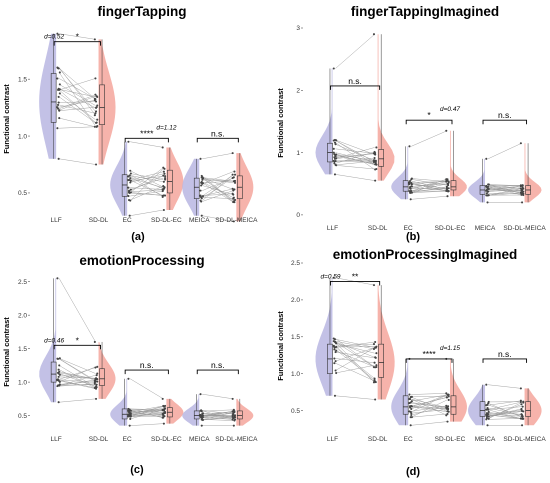 The height and width of the screenshot is (483, 550). What do you see at coordinates (236, 439) in the screenshot?
I see `x-tick-label: SD-DL-MEICA` at bounding box center [236, 439].